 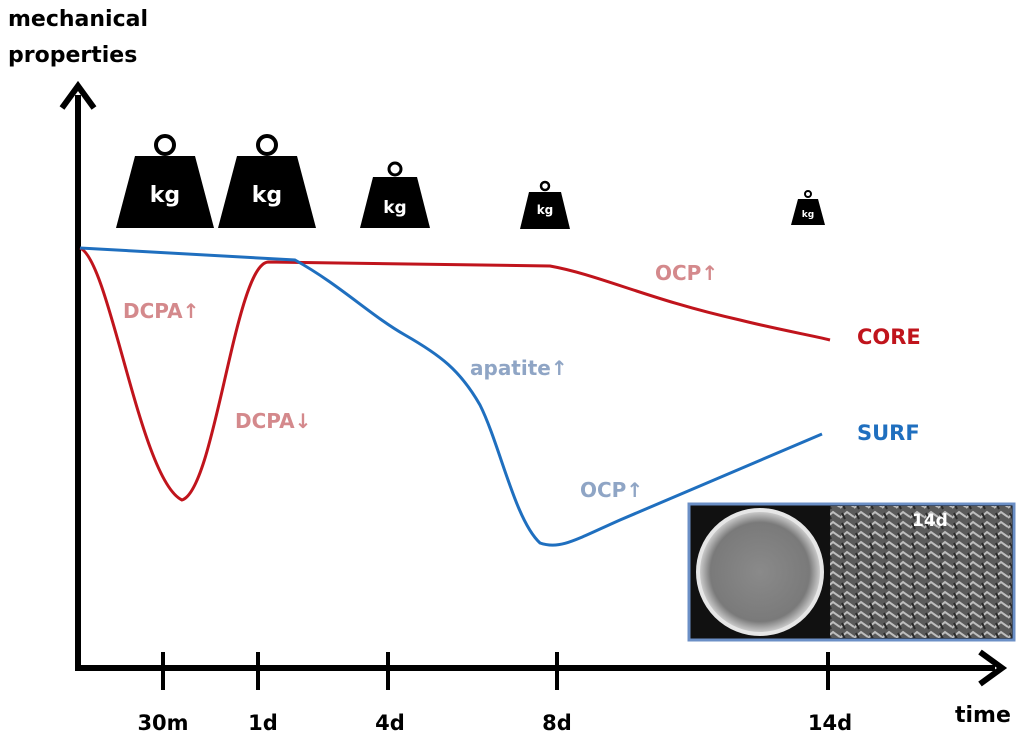 What do you see at coordinates (889, 337) in the screenshot?
I see `curve-label: CORE` at bounding box center [889, 337].